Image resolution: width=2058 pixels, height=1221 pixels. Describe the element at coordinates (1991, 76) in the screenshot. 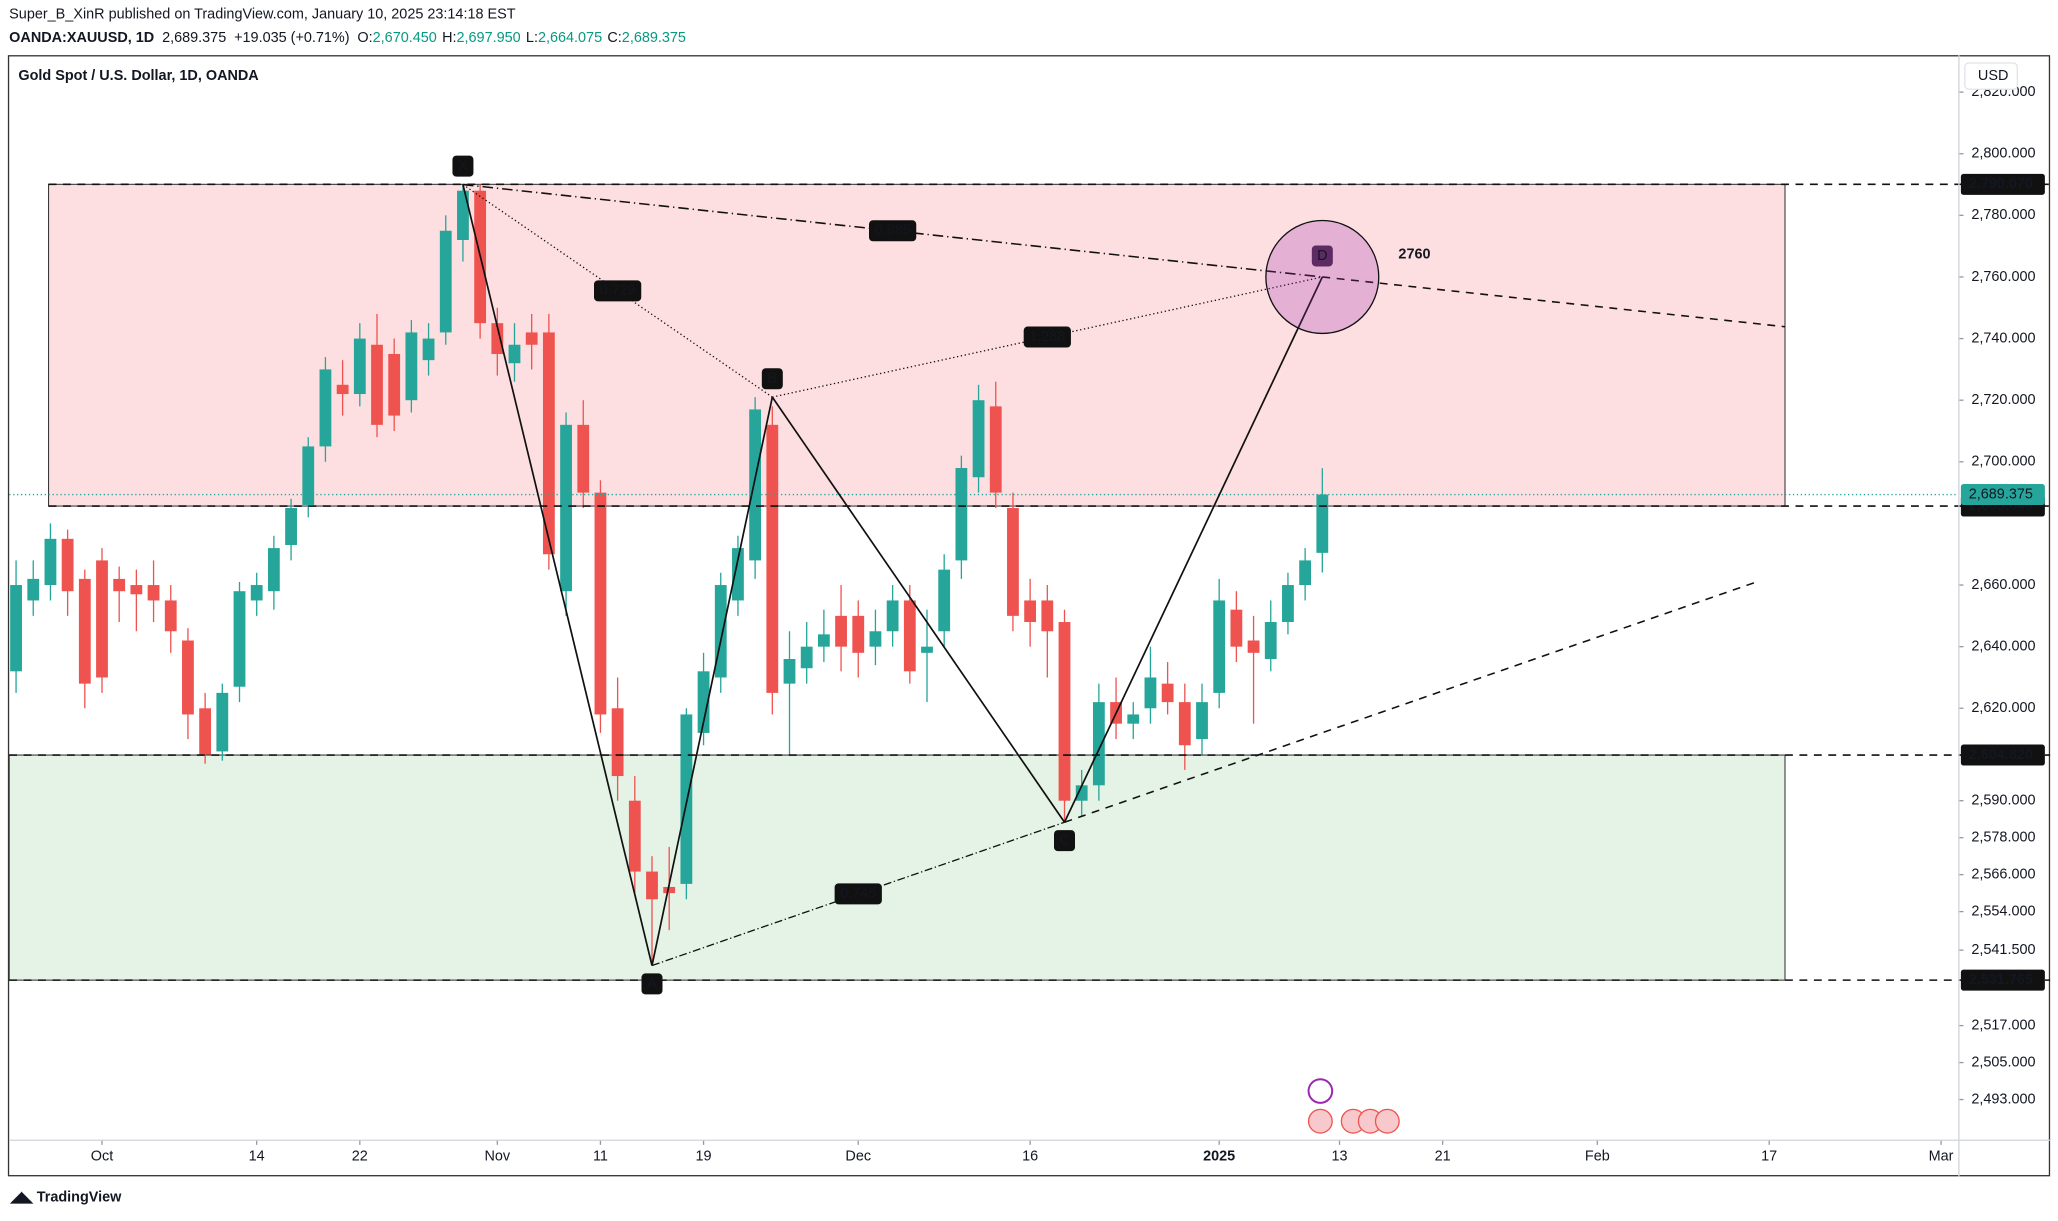

I see `currency-box` at that location.